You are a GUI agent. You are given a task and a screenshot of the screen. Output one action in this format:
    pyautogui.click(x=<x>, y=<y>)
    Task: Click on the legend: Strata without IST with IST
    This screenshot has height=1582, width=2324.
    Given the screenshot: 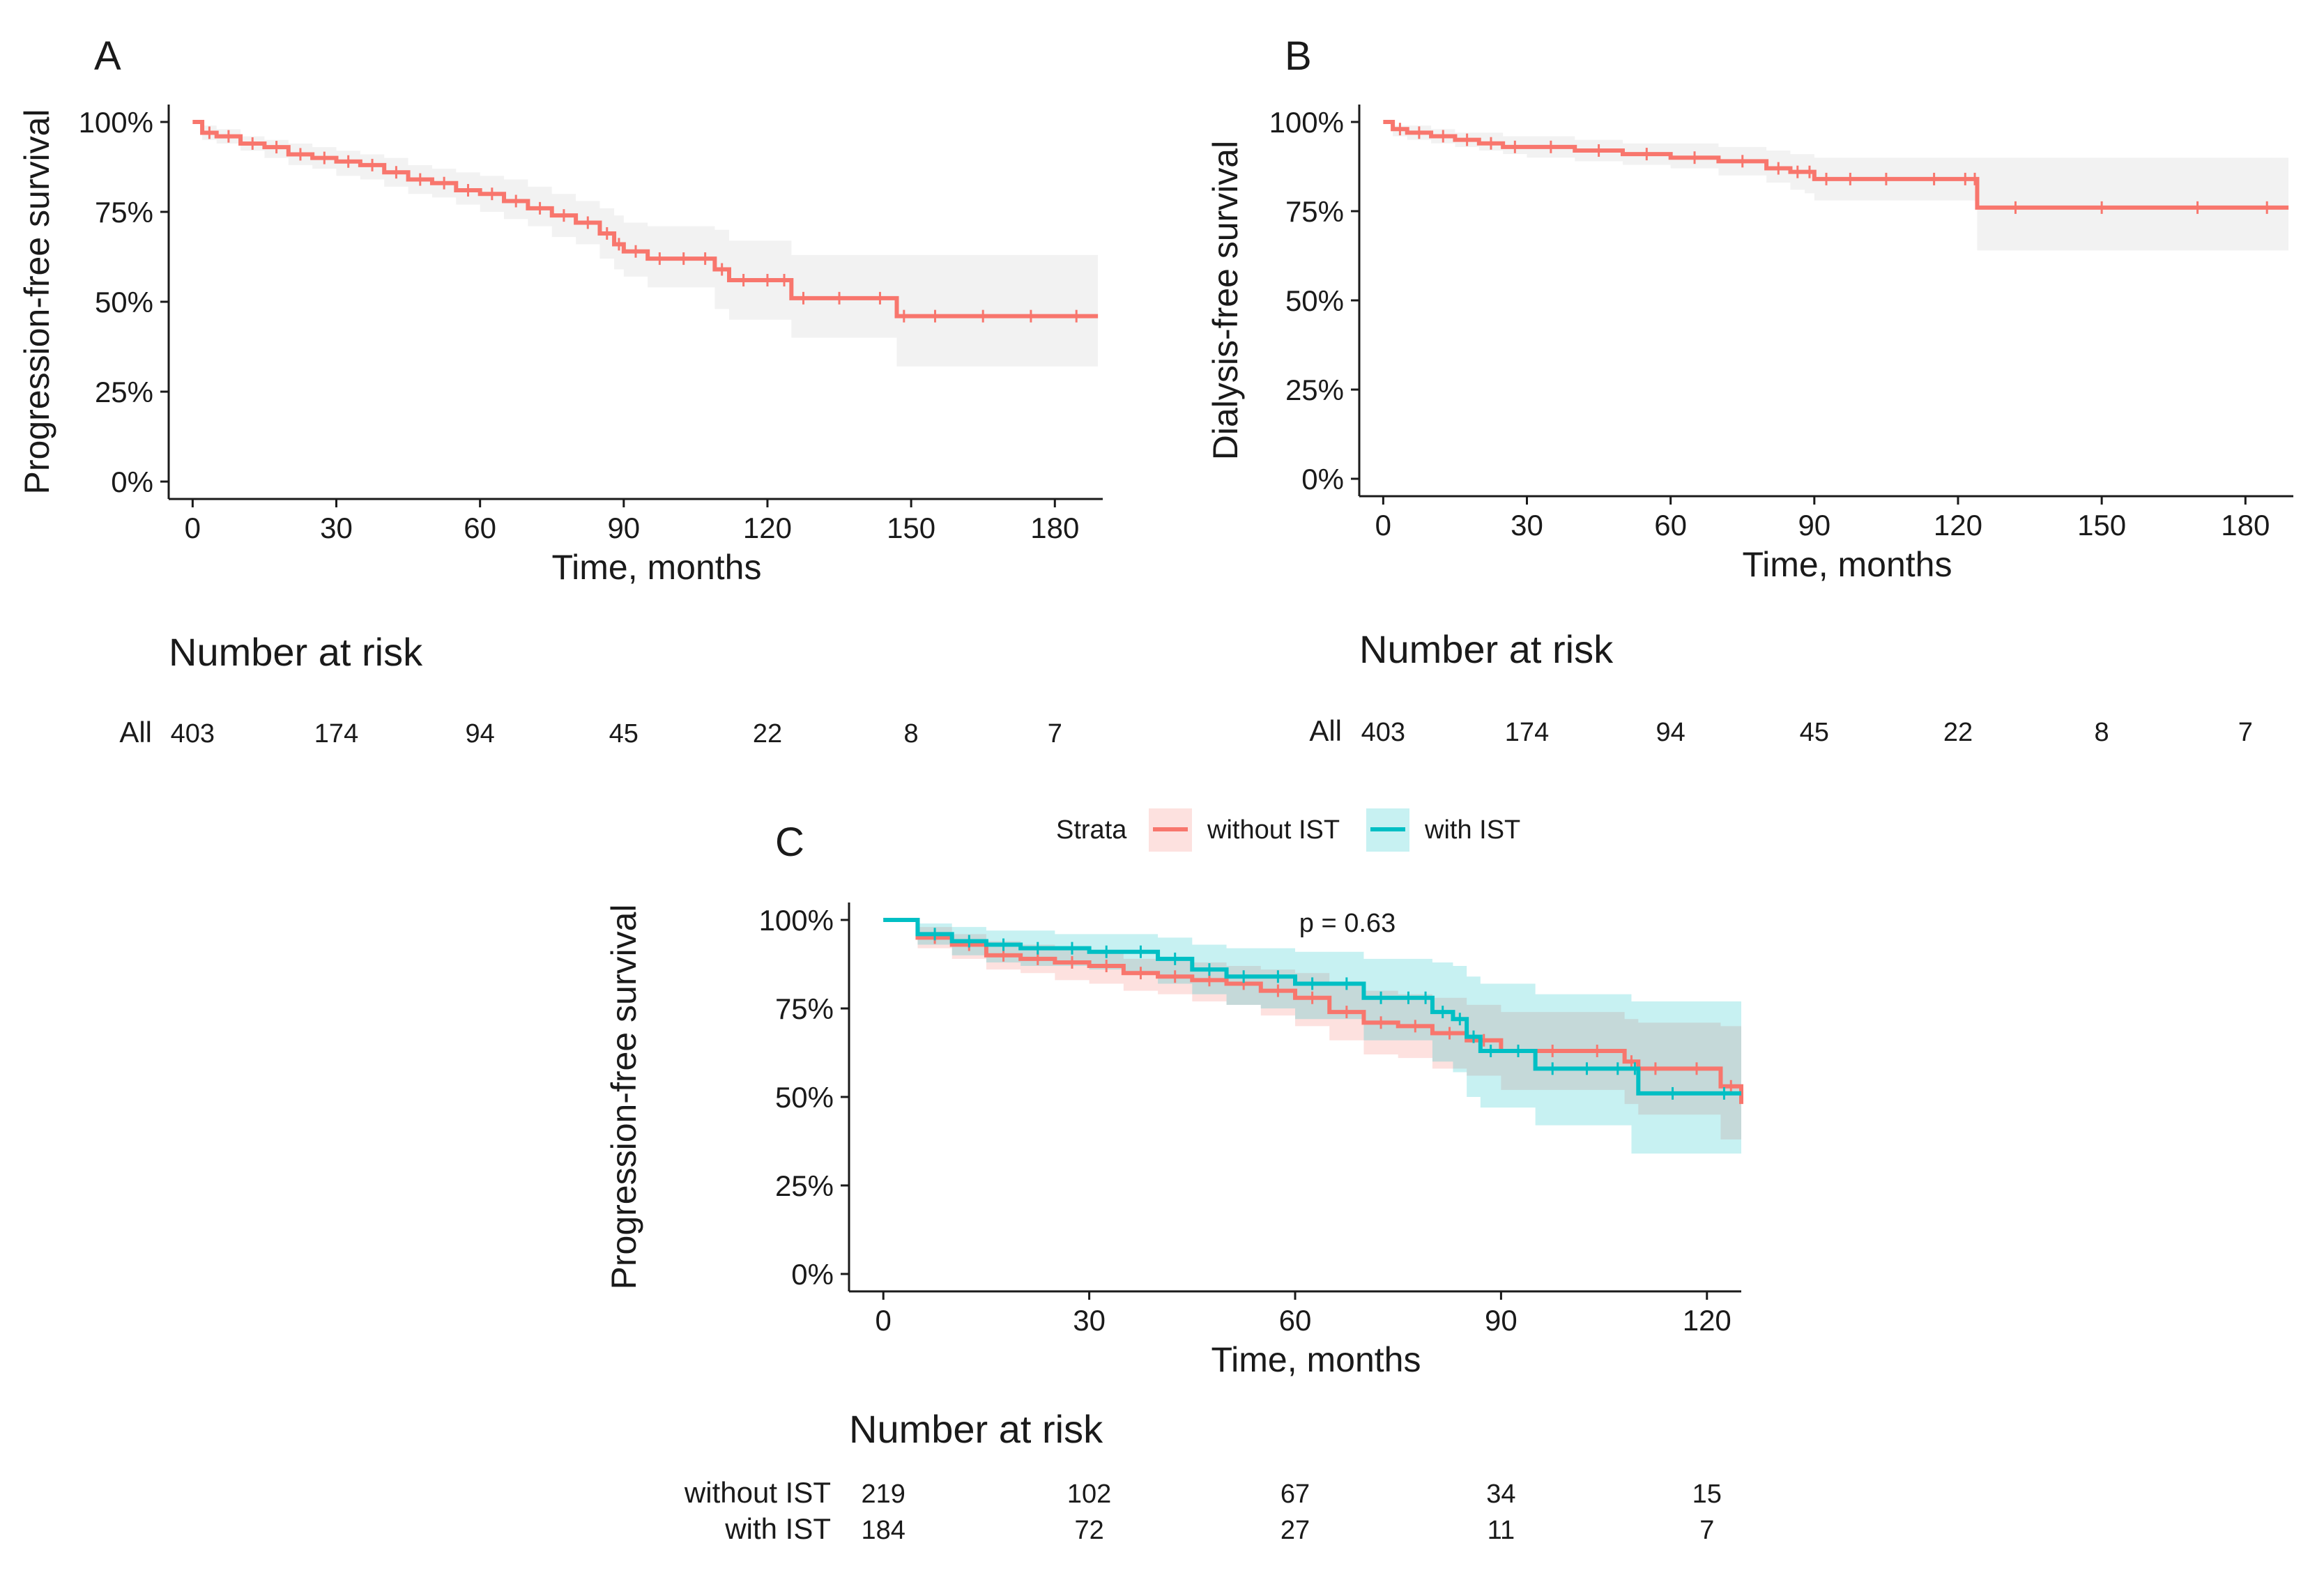 What is the action you would take?
    pyautogui.click(x=1288, y=830)
    